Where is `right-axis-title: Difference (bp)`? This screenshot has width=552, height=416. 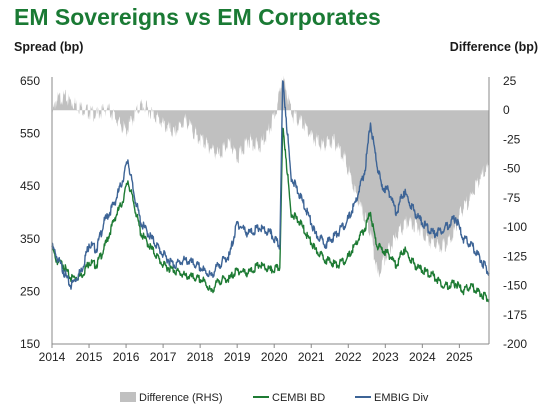 right-axis-title: Difference (bp) is located at coordinates (493, 47).